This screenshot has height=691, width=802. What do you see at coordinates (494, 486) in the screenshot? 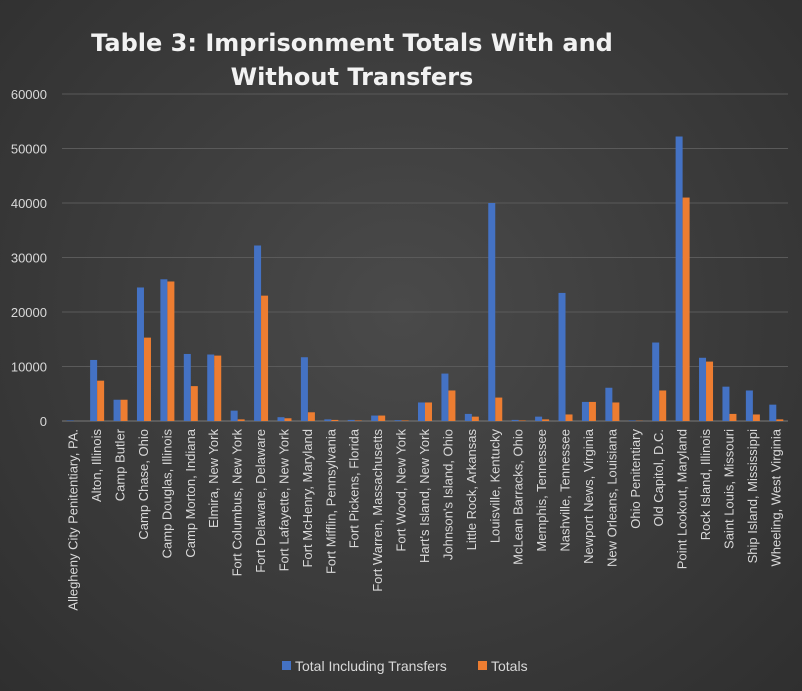
I see `x-tick-label-louisville-kentucky: Louisville, Kentucky` at bounding box center [494, 486].